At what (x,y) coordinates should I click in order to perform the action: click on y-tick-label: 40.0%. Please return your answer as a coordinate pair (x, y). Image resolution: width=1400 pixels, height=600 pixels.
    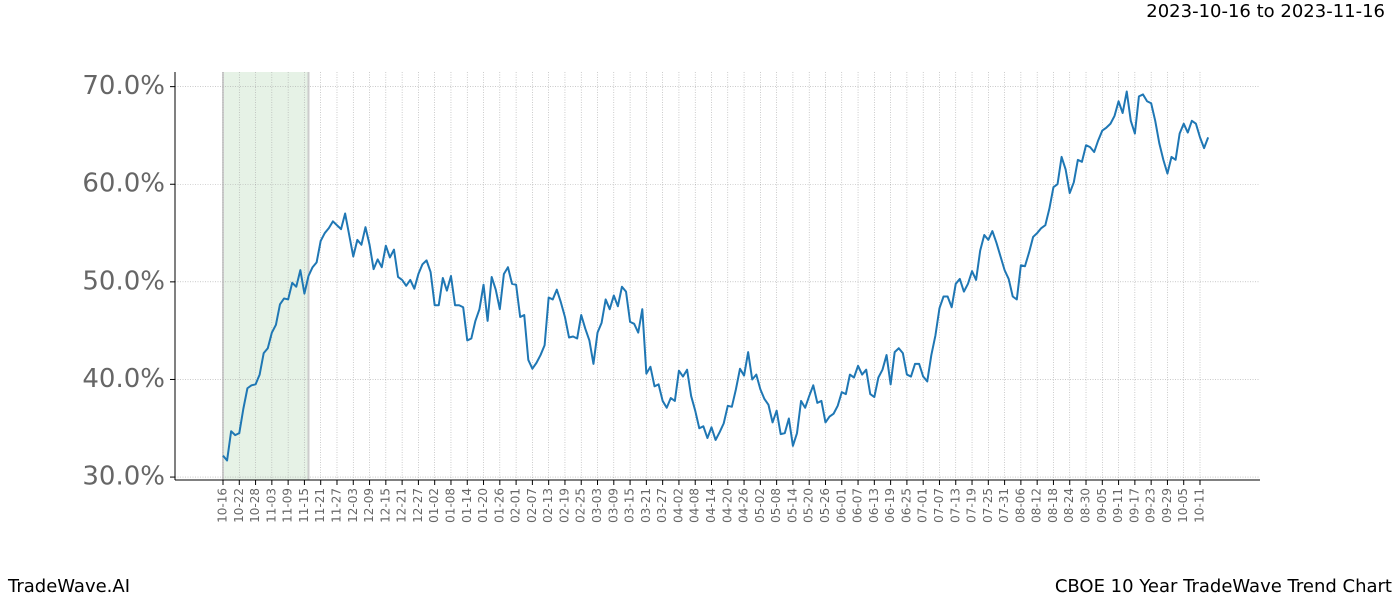
    Looking at the image, I should click on (123, 379).